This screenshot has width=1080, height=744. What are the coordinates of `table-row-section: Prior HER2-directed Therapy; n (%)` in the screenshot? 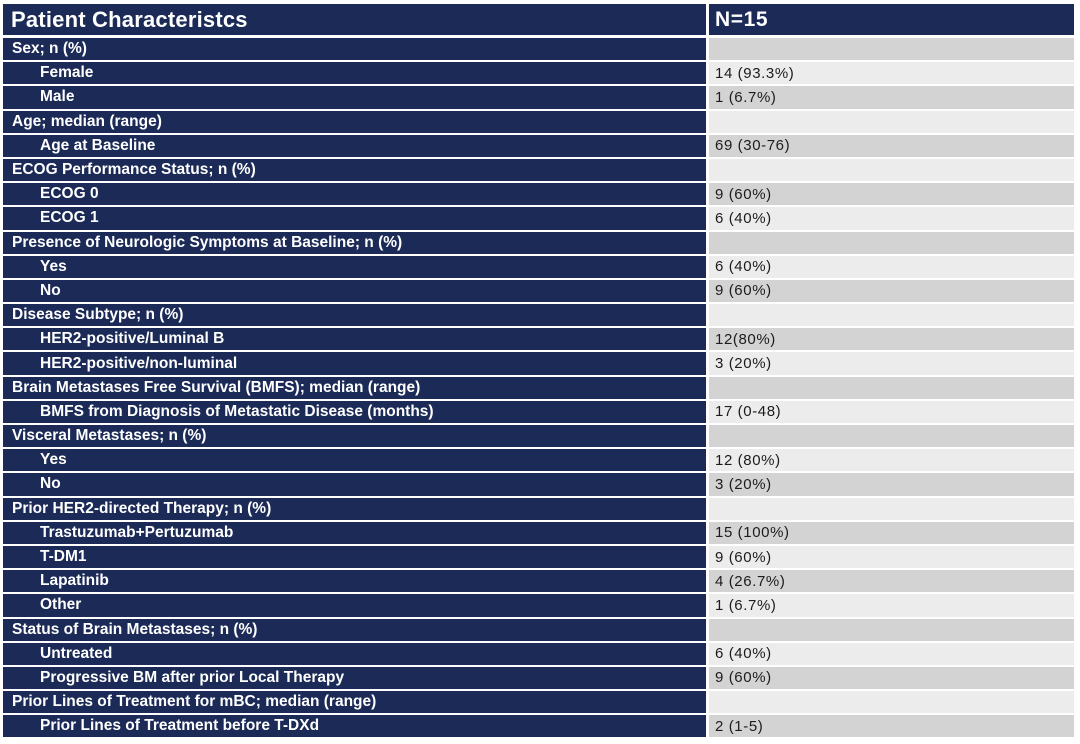 It's located at (538, 508).